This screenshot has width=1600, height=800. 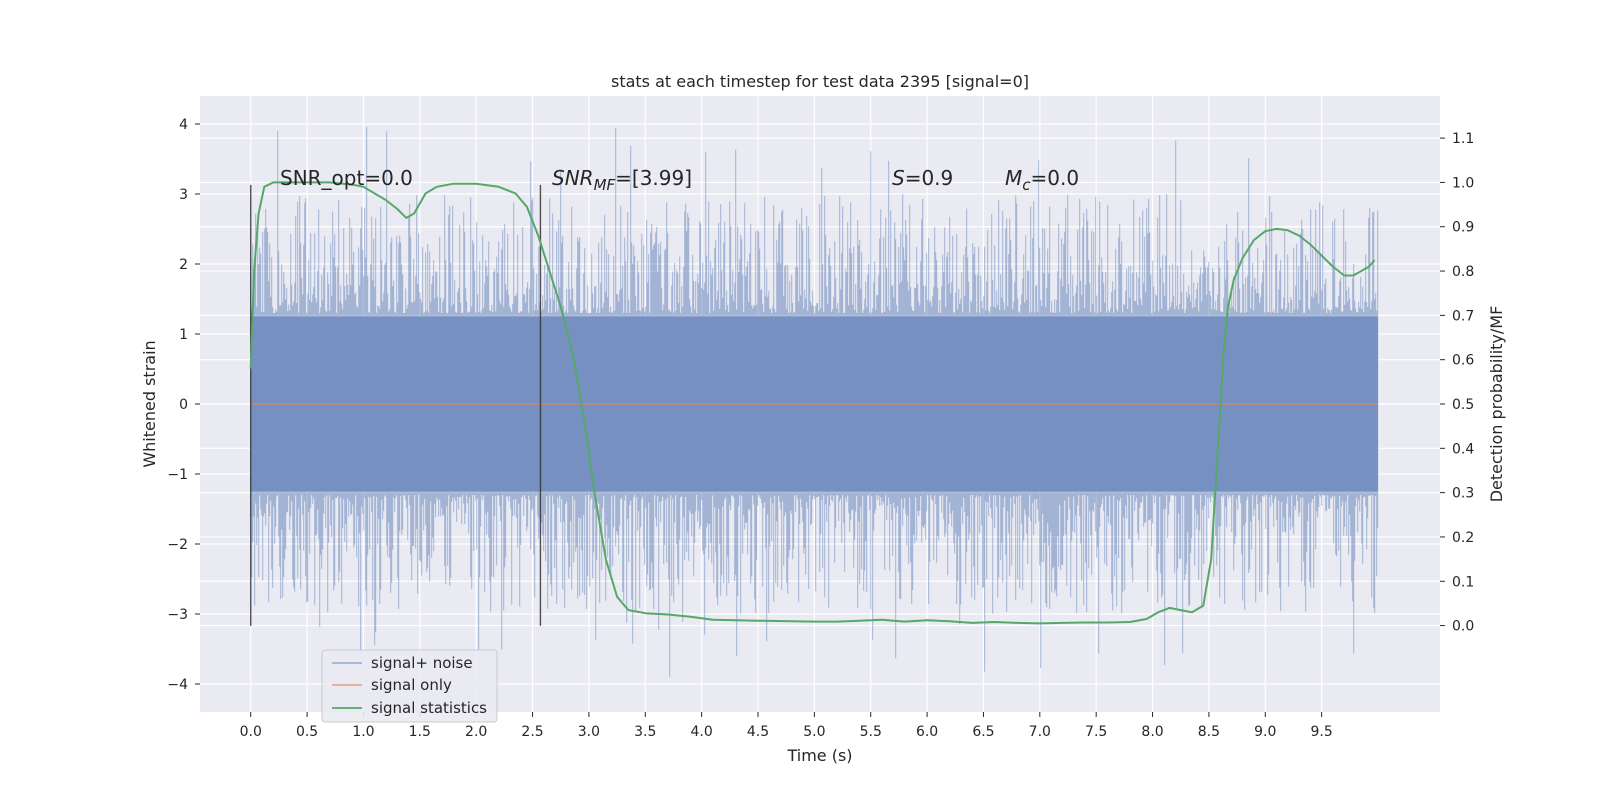 I want to click on y2-tick-label: 0.3, so click(x=1463, y=494).